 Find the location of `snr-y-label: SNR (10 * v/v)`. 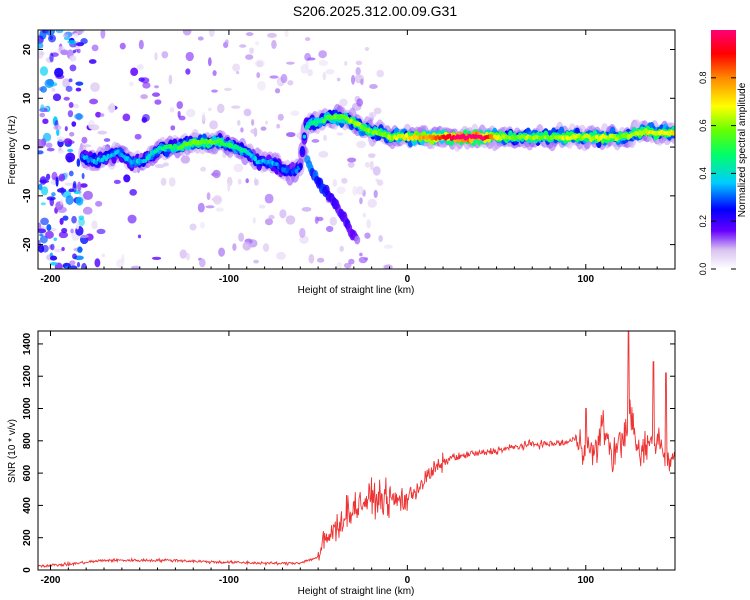

snr-y-label: SNR (10 * v/v) is located at coordinates (12, 451).